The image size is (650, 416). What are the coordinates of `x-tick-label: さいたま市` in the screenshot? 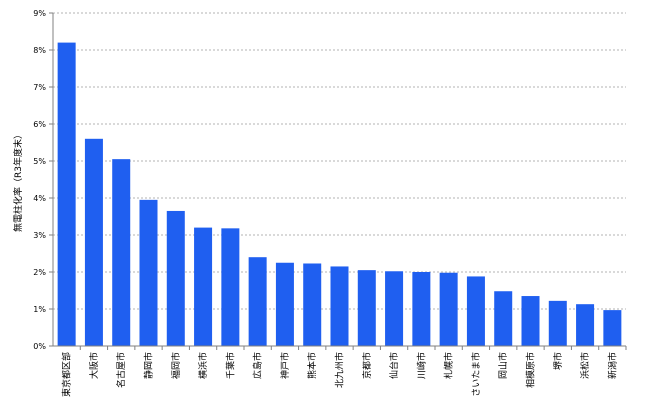 It's located at (476, 374).